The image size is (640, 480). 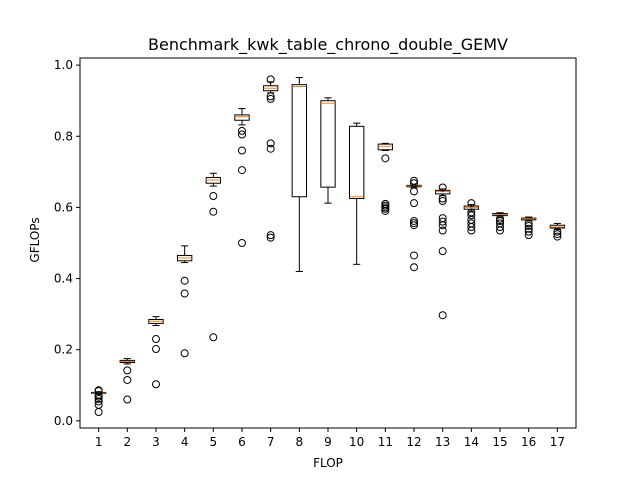 What do you see at coordinates (385, 442) in the screenshot?
I see `x-tick-label: 11` at bounding box center [385, 442].